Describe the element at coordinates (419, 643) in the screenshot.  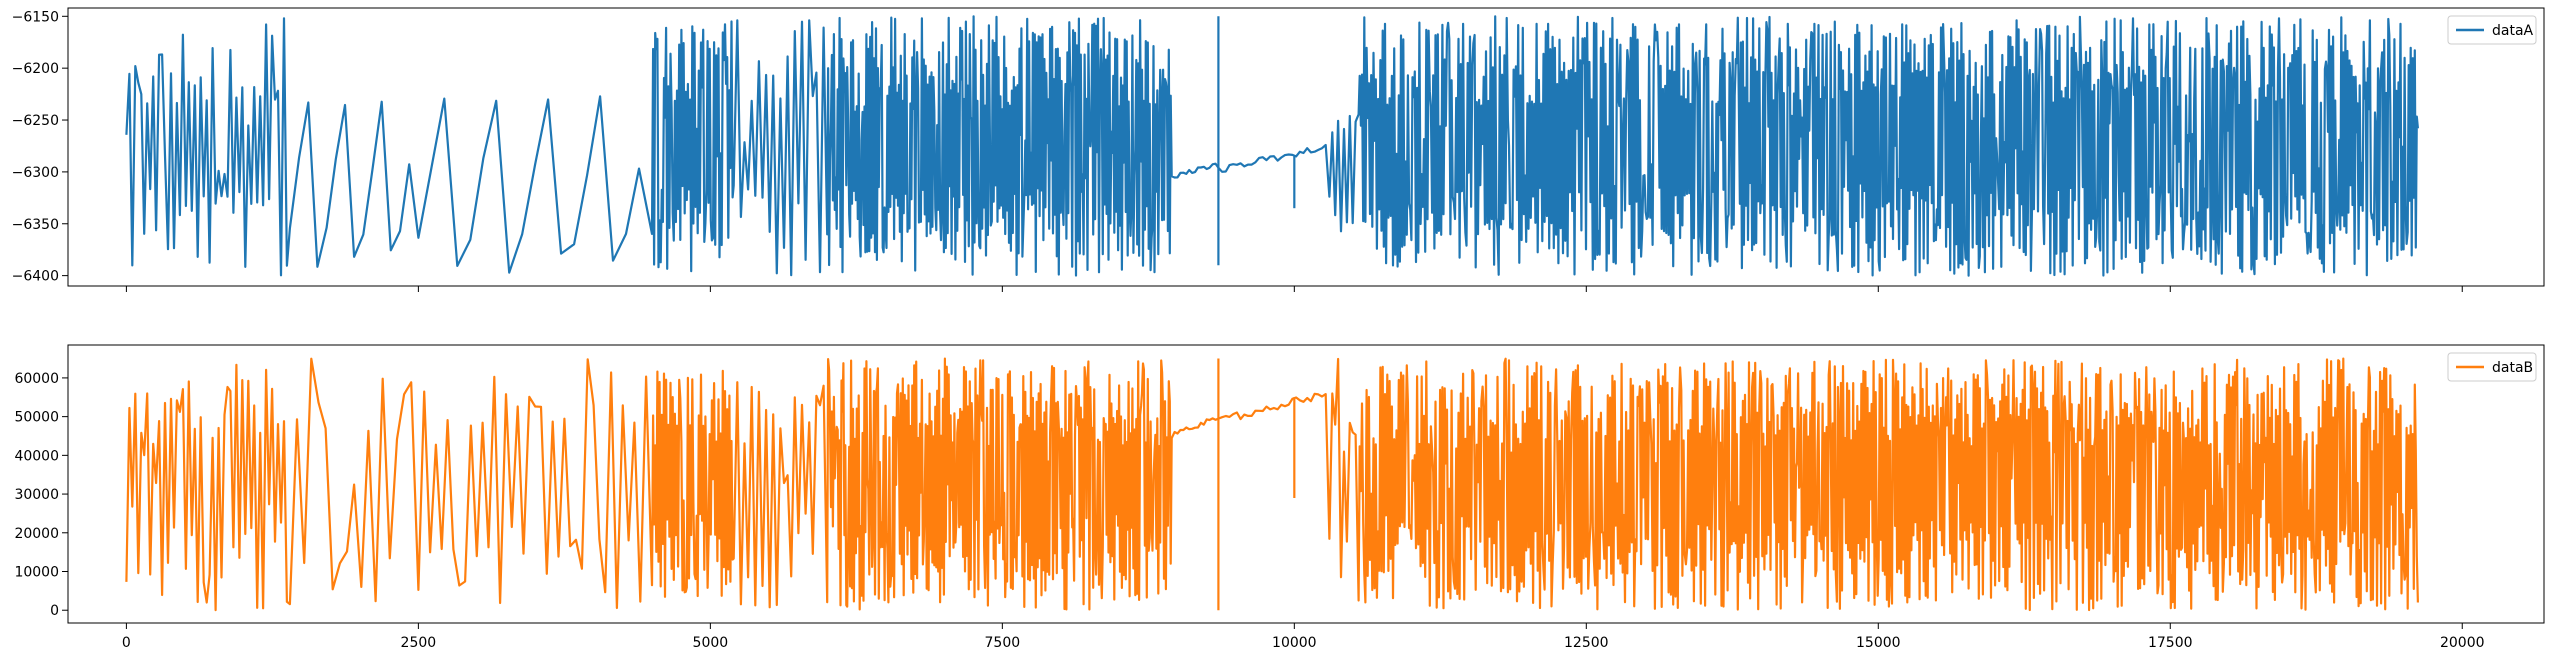
I see `x-tick-label: 2500` at that location.